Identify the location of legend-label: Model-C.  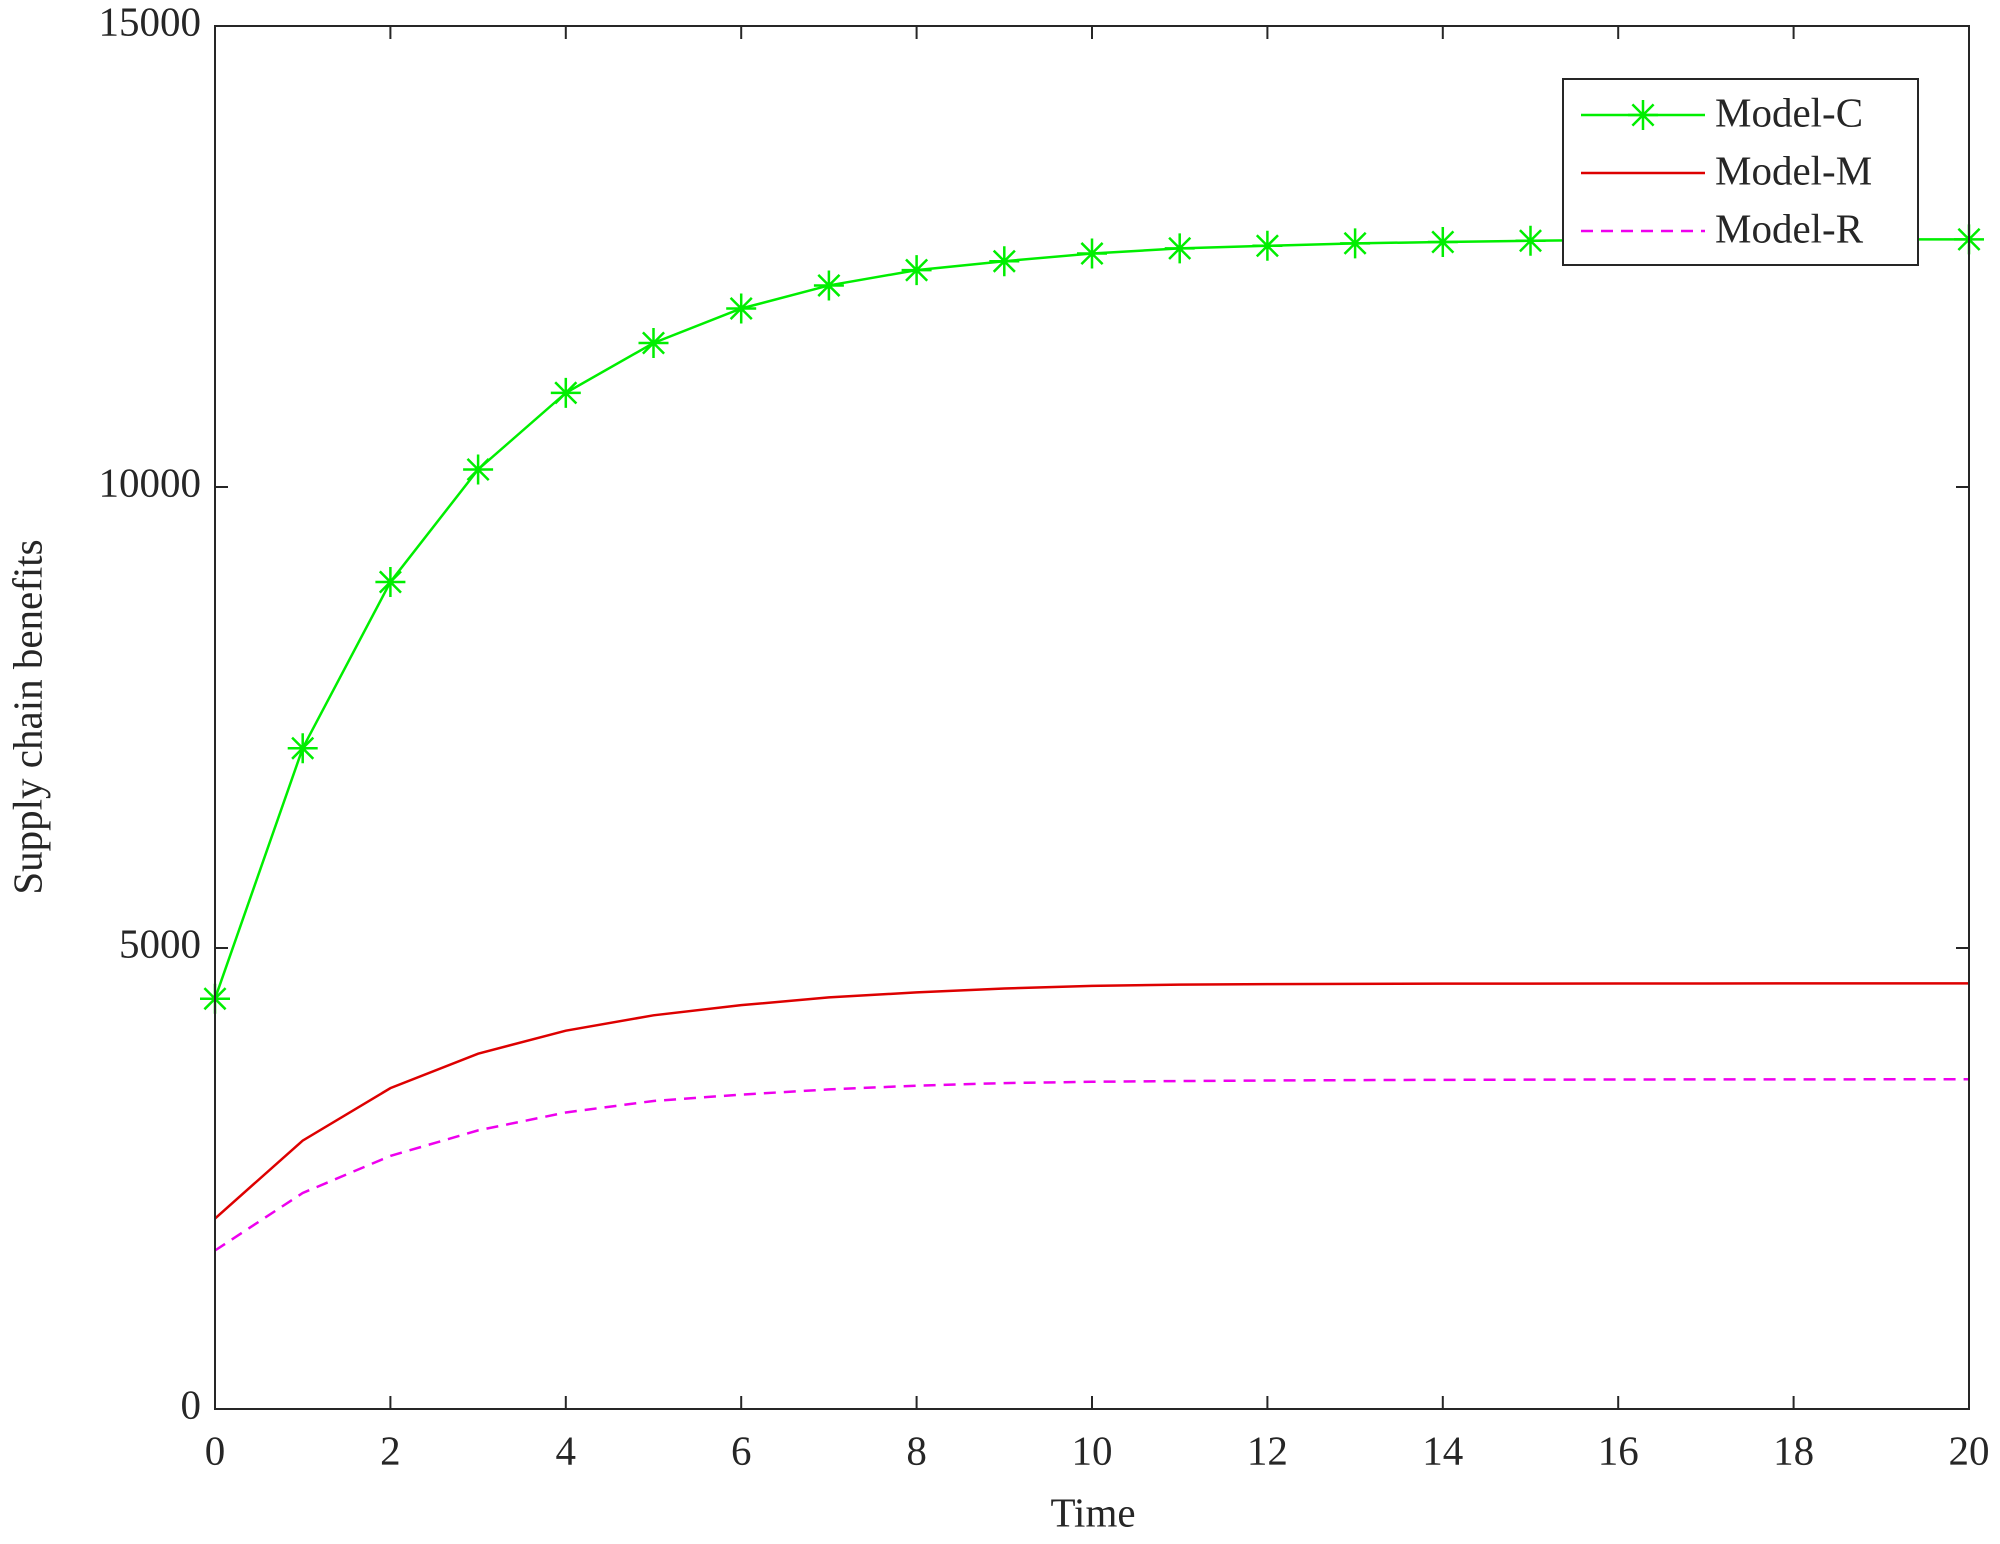
(1789, 112).